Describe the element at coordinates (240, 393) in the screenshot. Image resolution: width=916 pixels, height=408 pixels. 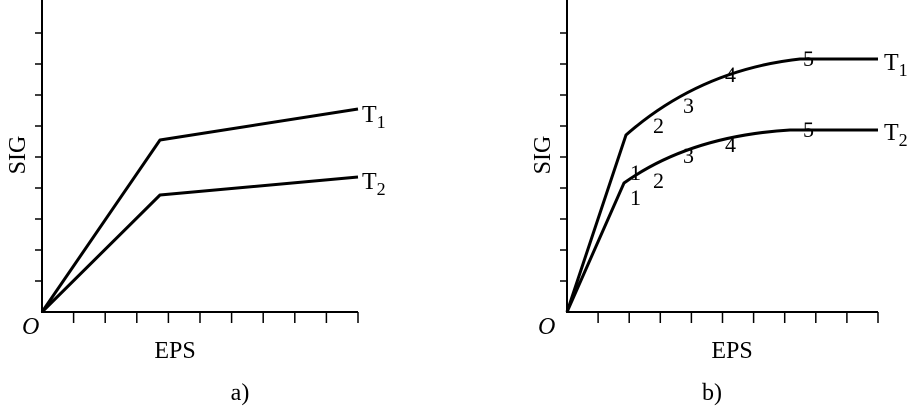
I see `caption: a)` at that location.